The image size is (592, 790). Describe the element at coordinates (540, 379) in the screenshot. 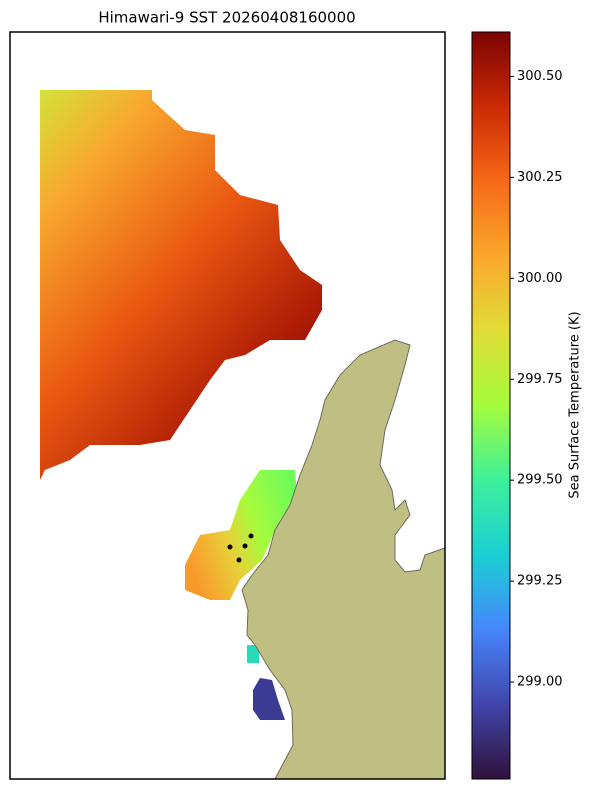

I see `colorbar-tick-label: 299.75` at that location.